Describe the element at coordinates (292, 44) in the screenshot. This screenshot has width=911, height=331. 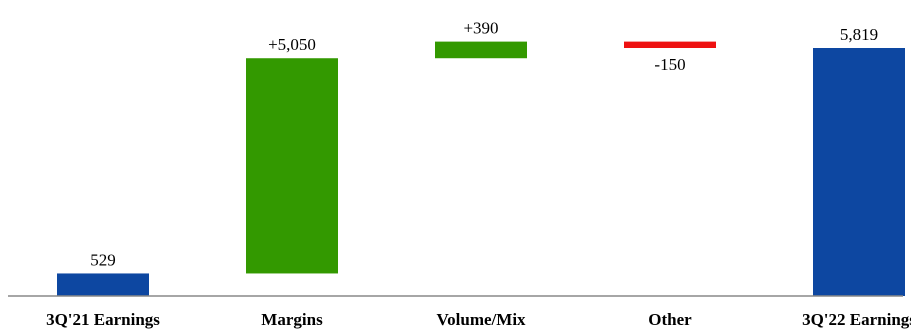
I see `value-label-1: +5,050` at that location.